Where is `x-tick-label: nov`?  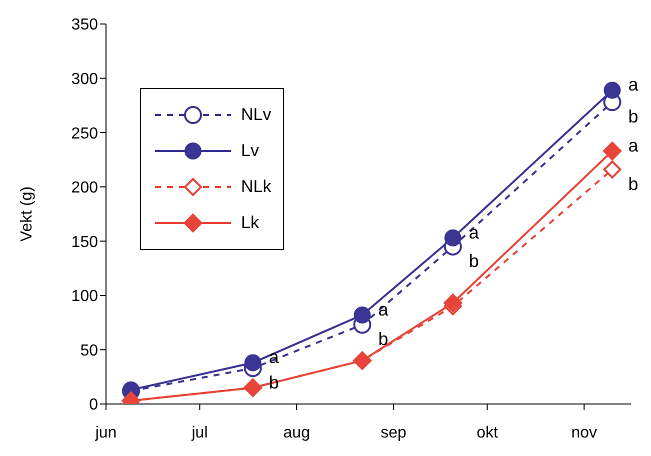
x-tick-label: nov is located at coordinates (584, 433).